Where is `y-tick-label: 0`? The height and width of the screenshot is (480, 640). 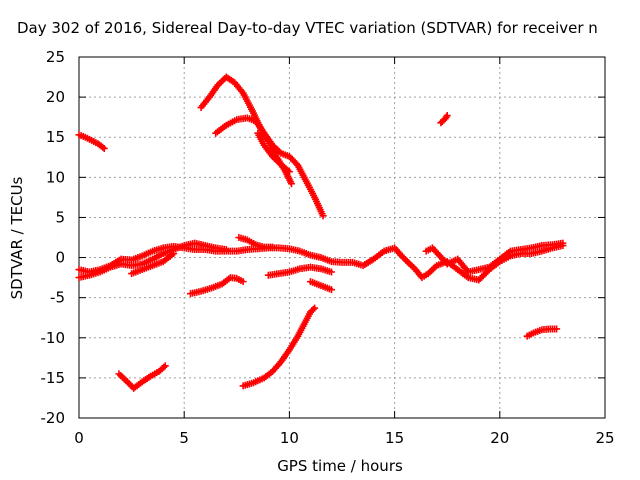
y-tick-label: 0 is located at coordinates (60, 258).